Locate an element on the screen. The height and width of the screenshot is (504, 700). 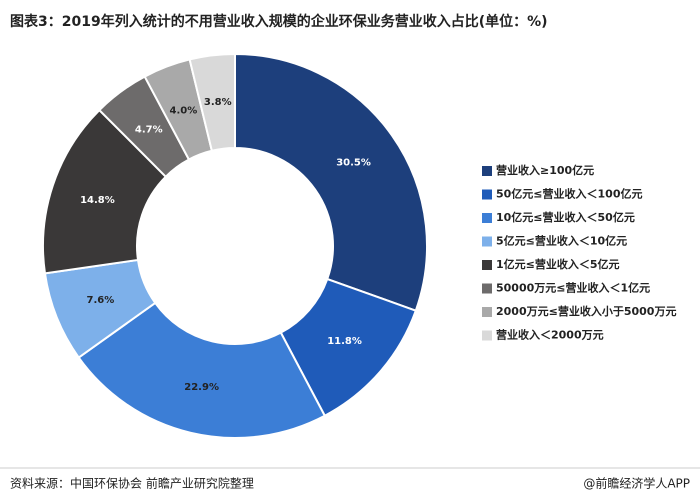
legend-label: 2000万元≤营业收入小于5000万元 is located at coordinates (586, 311).